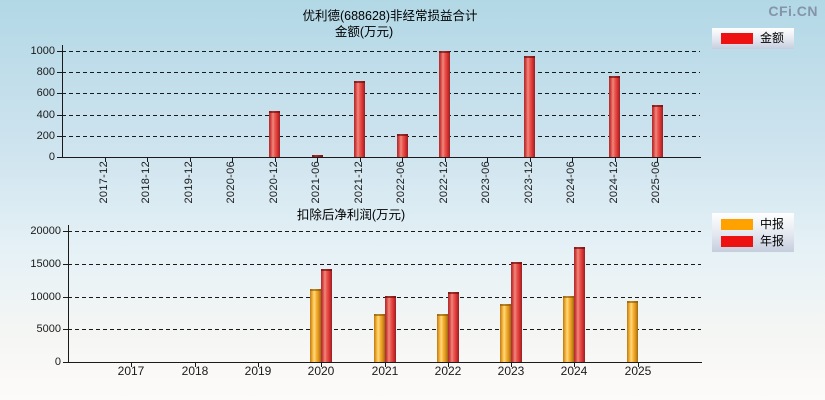 The height and width of the screenshot is (400, 825). Describe the element at coordinates (793, 11) in the screenshot. I see `cfi-watermark: CFi.CN` at that location.